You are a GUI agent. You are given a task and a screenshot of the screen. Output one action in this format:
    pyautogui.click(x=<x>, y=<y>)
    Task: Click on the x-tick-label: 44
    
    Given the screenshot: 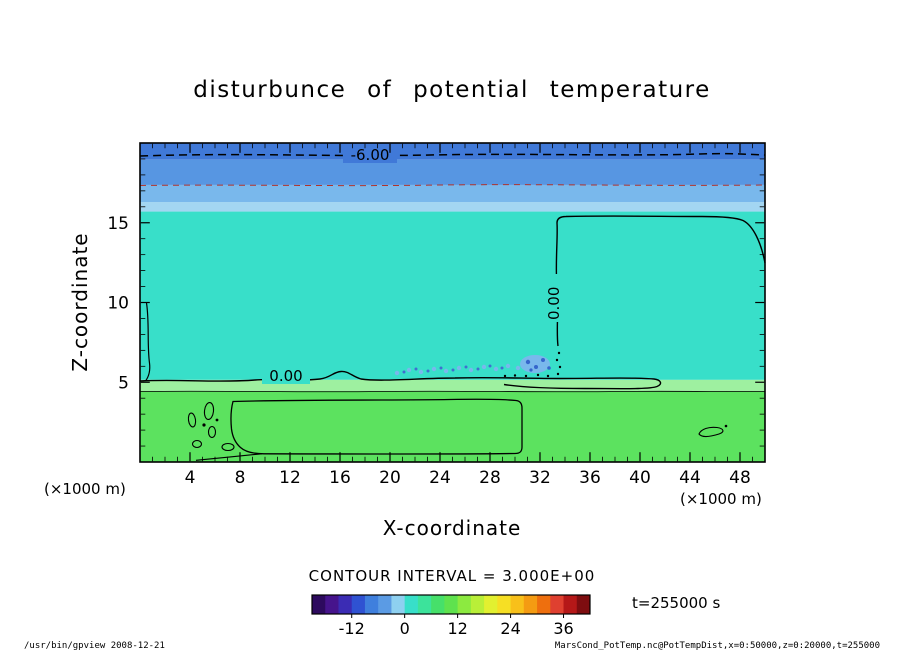 What is the action you would take?
    pyautogui.click(x=690, y=478)
    